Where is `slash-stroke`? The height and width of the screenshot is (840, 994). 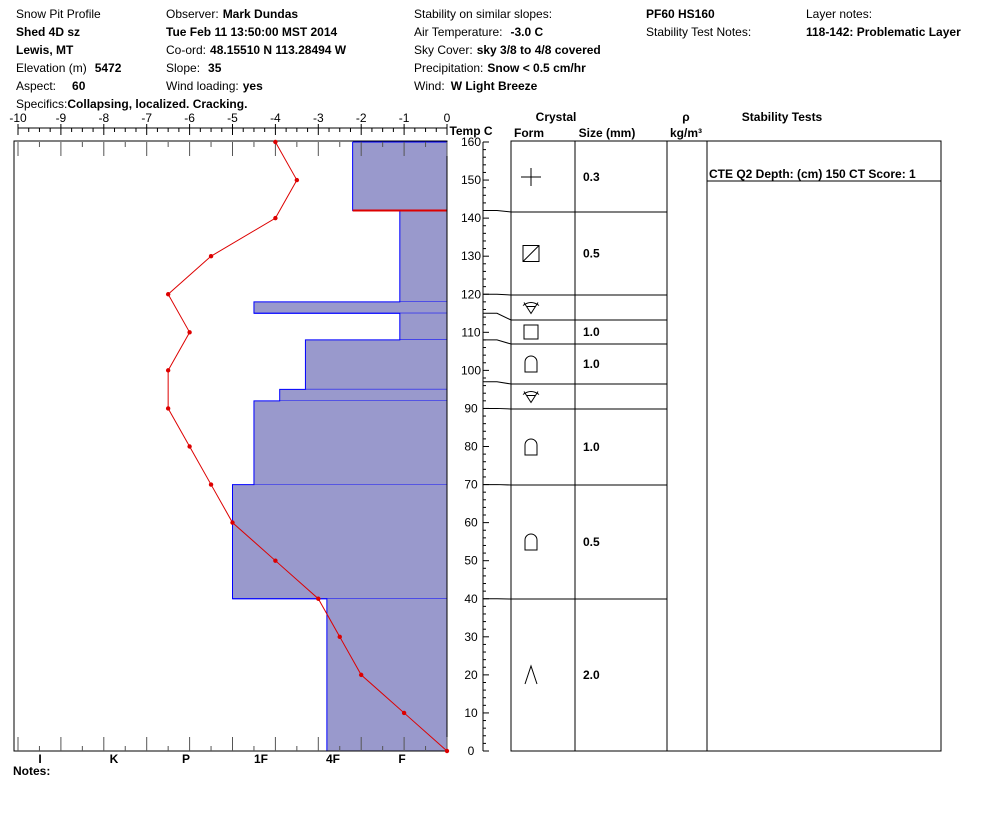
slash-stroke is located at coordinates (531, 253).